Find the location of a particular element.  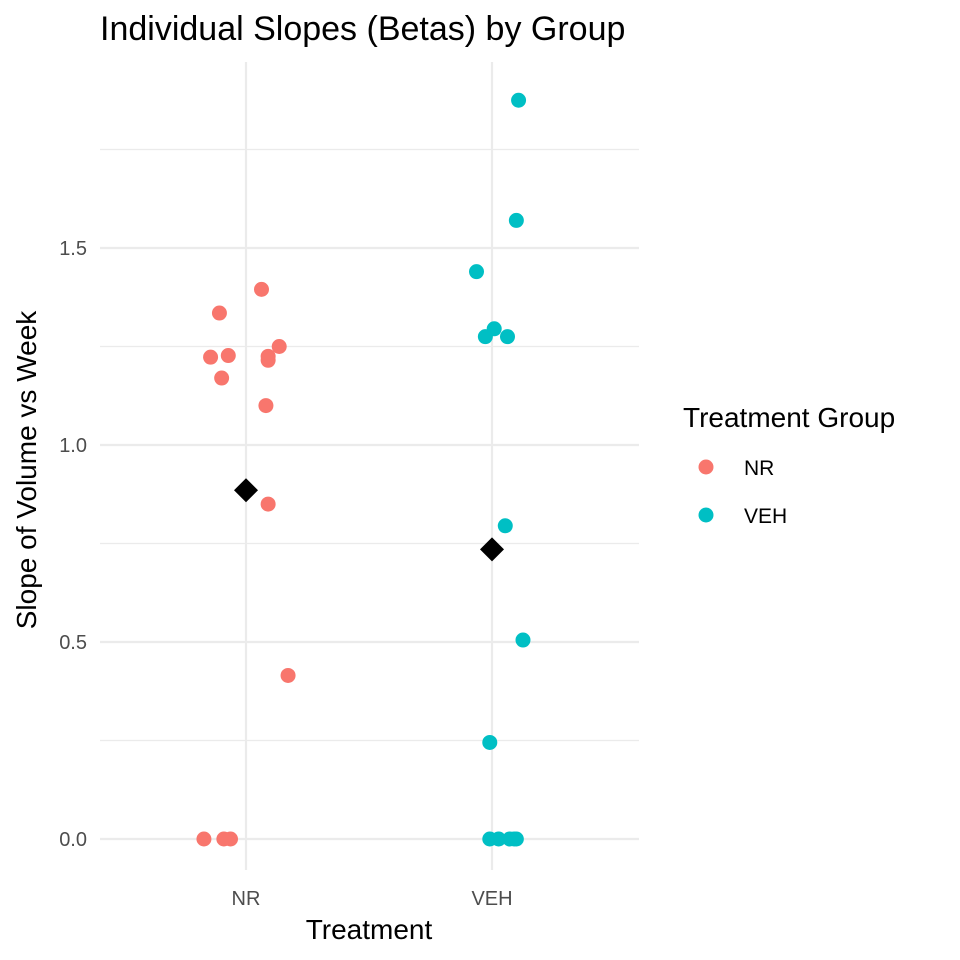

y-tick-label: 1.0 is located at coordinates (73, 446).